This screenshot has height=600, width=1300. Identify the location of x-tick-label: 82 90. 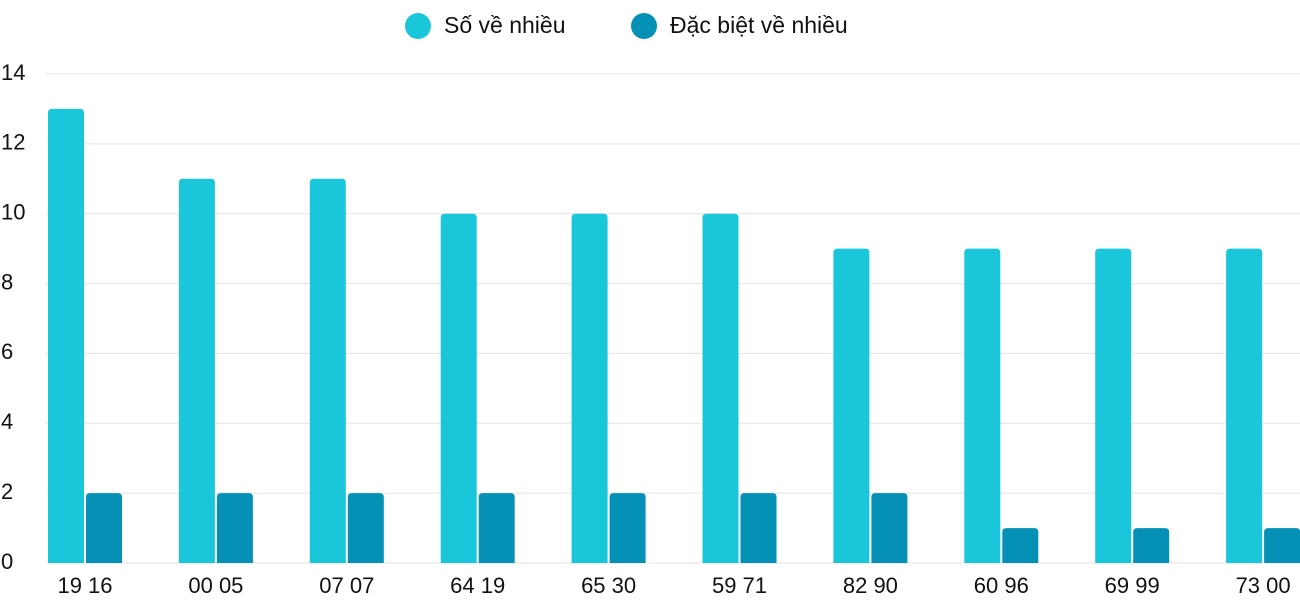
(870, 585).